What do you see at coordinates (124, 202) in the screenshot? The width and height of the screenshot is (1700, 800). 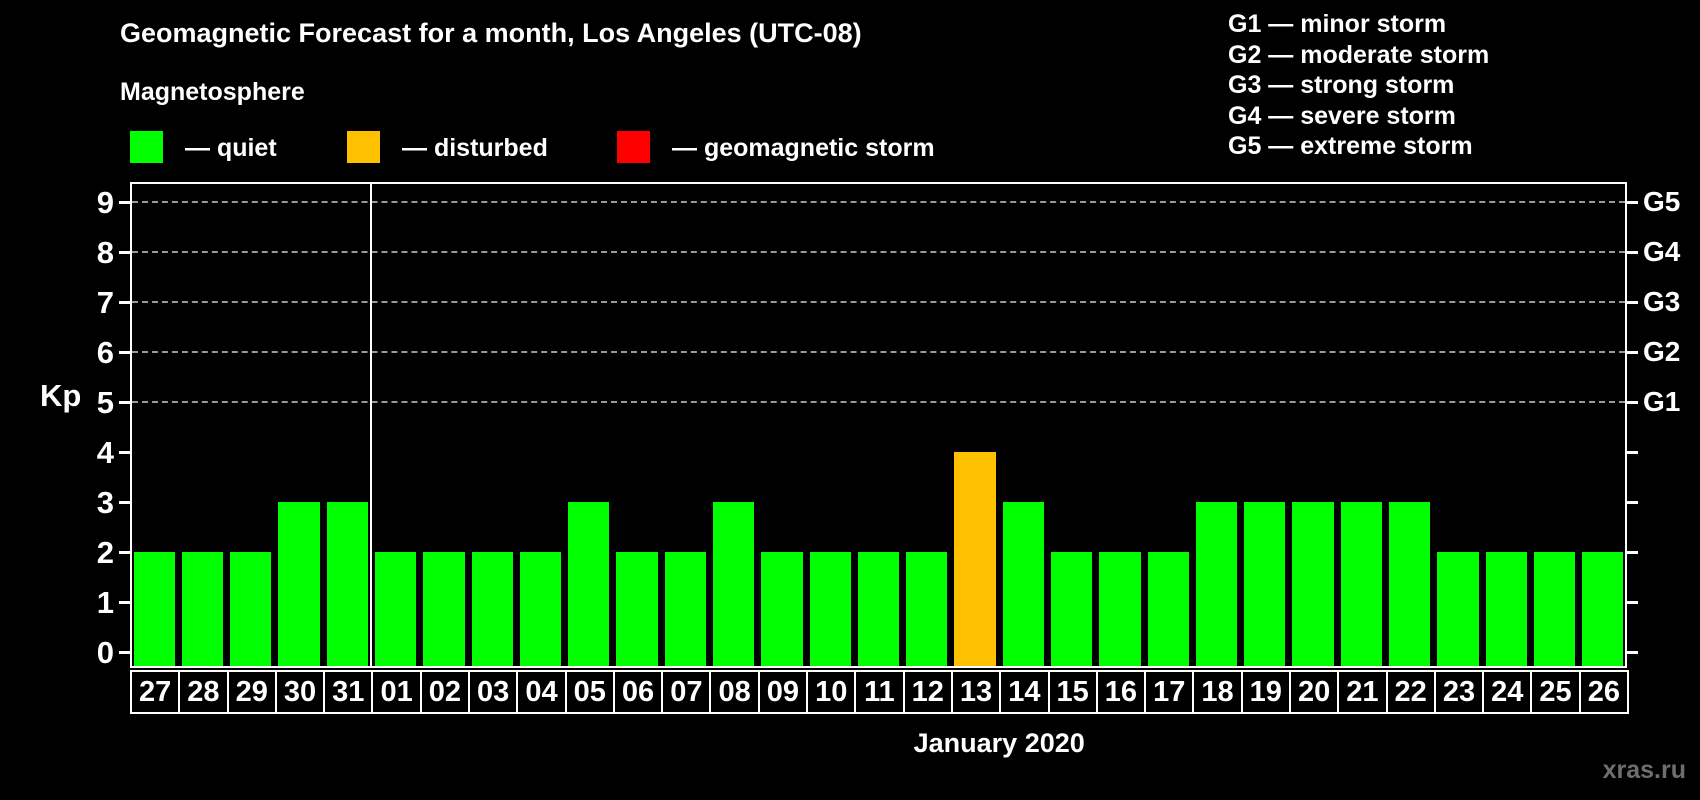 I see `axis-tick-left-kp9` at bounding box center [124, 202].